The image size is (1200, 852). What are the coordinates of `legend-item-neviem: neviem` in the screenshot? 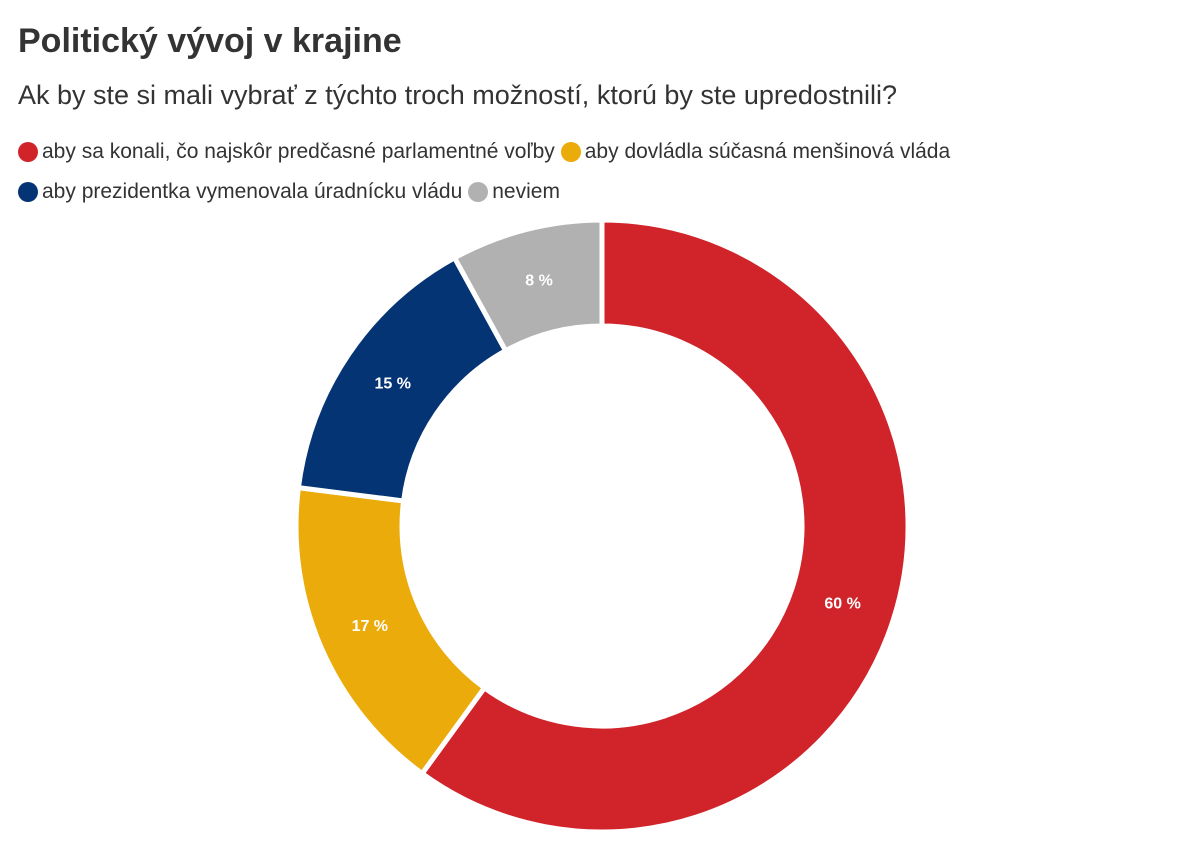 It's located at (514, 192).